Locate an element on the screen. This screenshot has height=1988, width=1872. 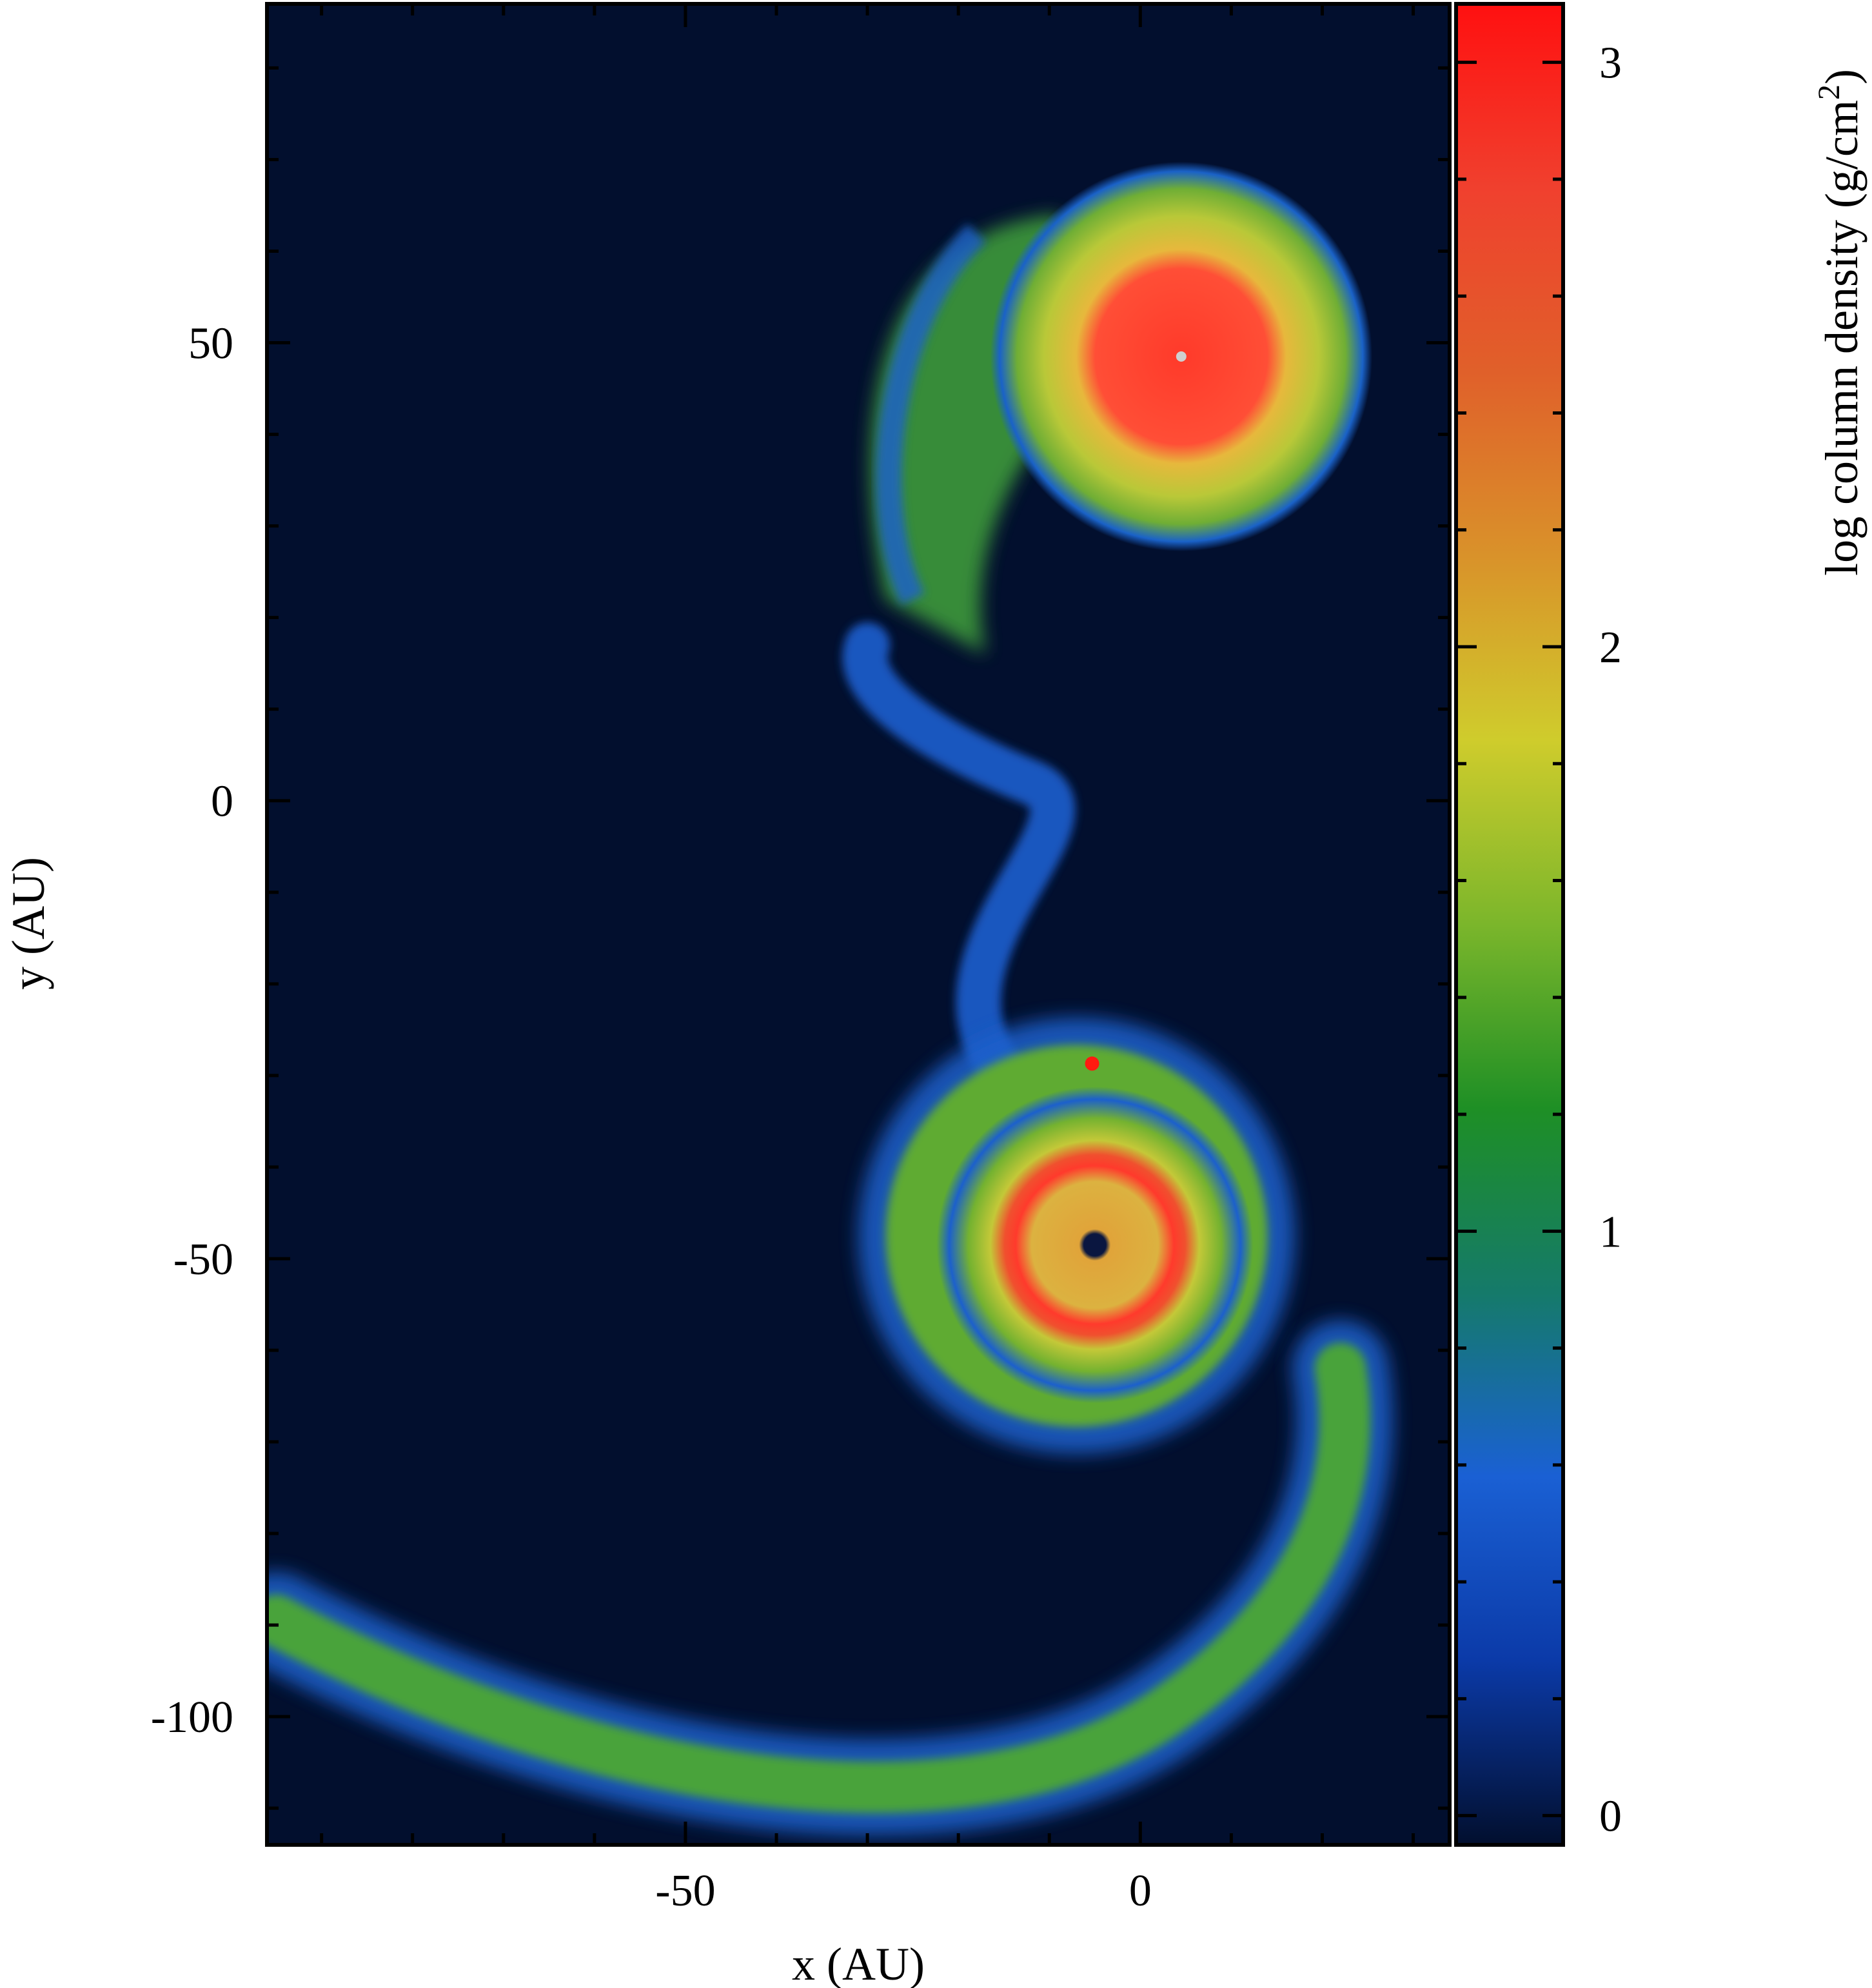
y-tick-label: 0 is located at coordinates (222, 802).